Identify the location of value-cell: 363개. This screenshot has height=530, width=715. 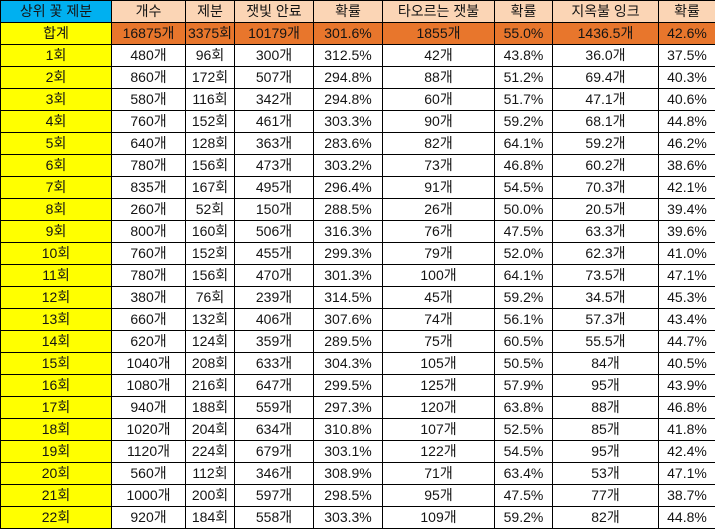
(274, 143).